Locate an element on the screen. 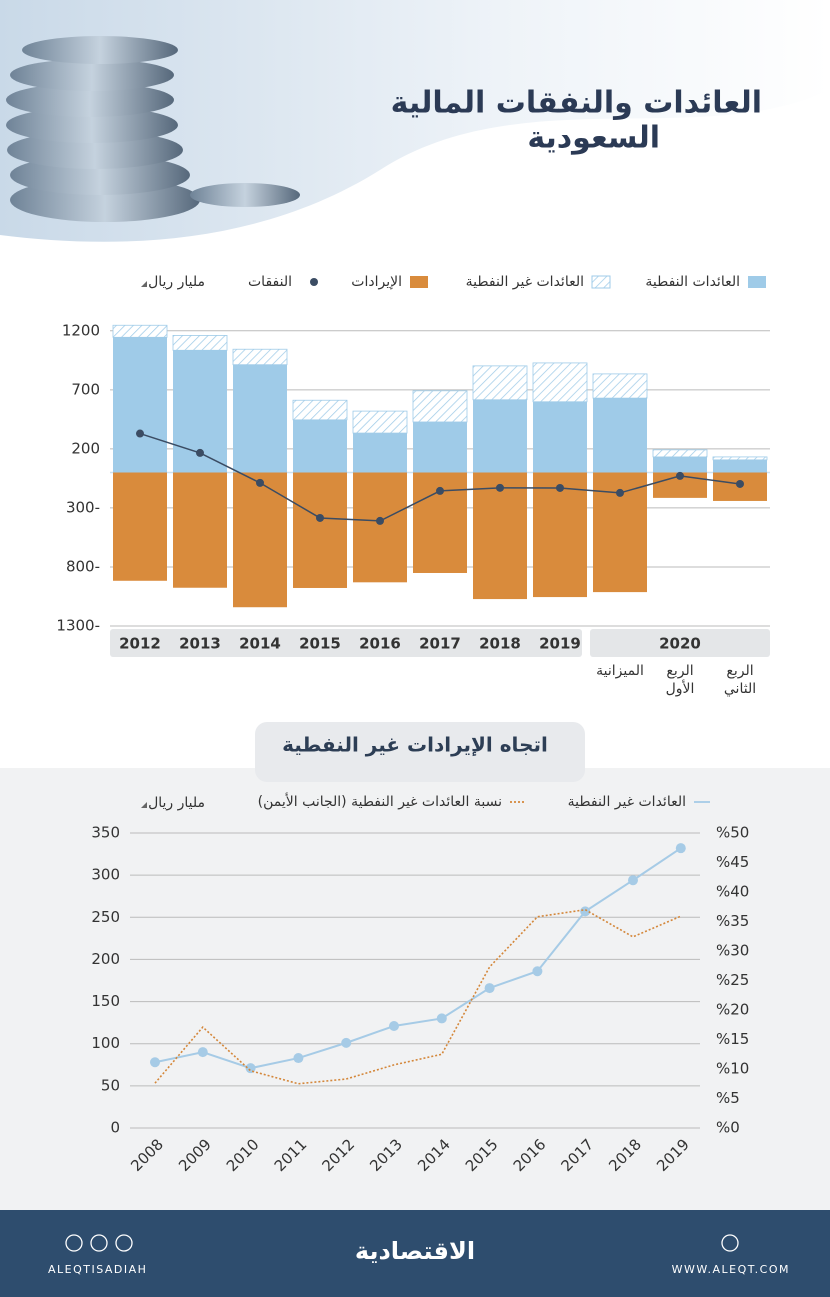 Image resolution: width=830 pixels, height=1297 pixels. y-tick-label: 1200 is located at coordinates (81, 330).